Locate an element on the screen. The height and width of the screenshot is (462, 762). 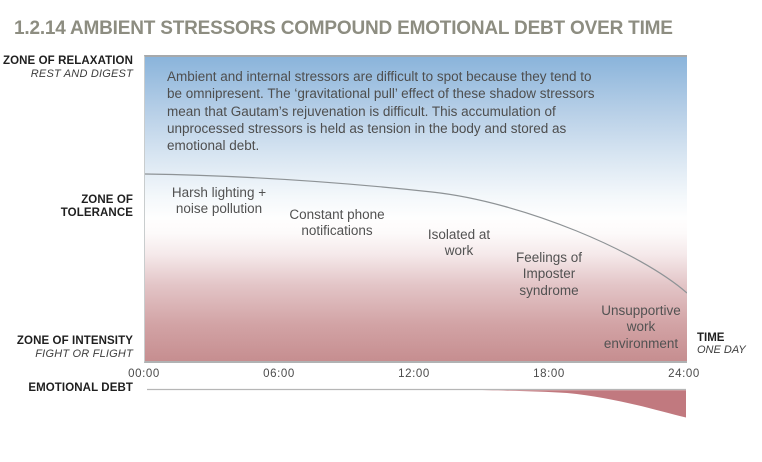
zone-relaxation-name: ZONE OF RELAXATION is located at coordinates (67, 61).